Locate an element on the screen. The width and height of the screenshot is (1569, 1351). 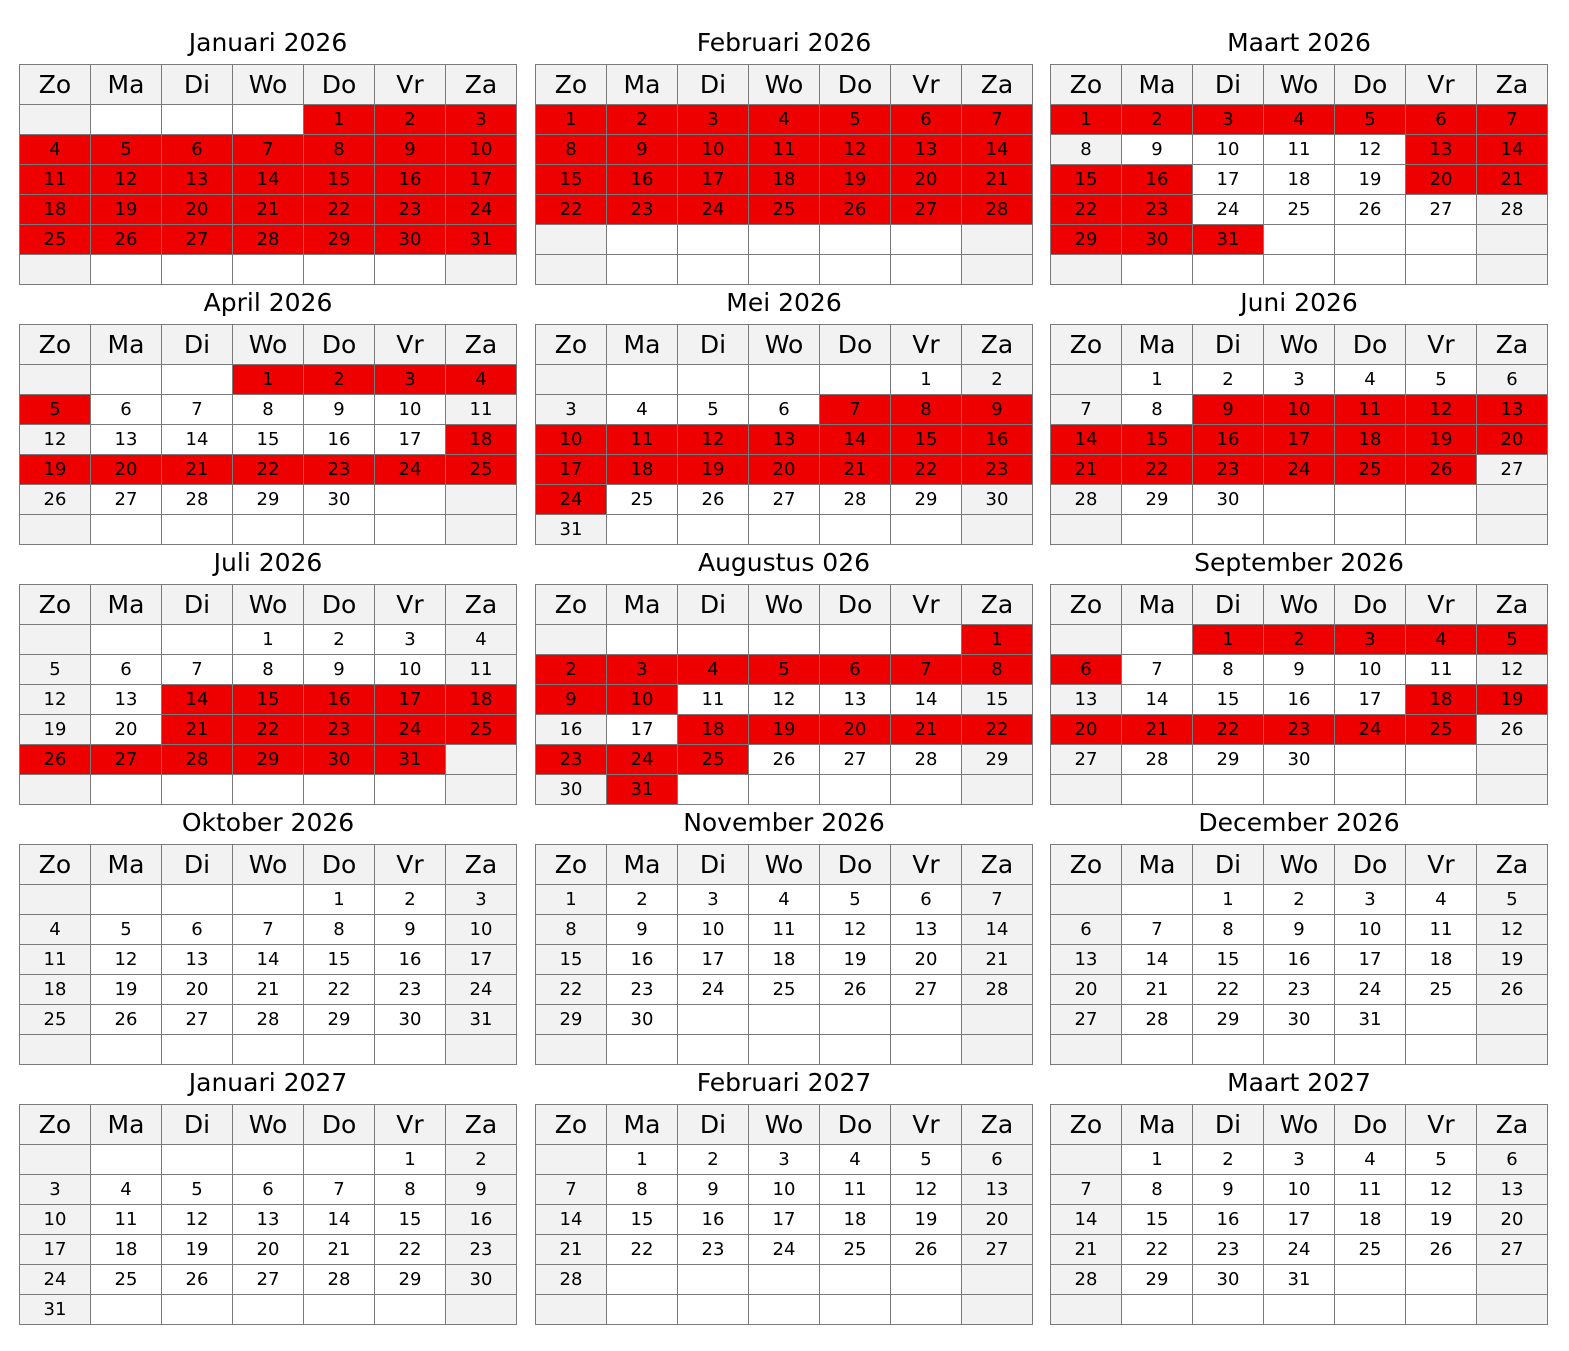
day-cell: 5 is located at coordinates (784, 669).